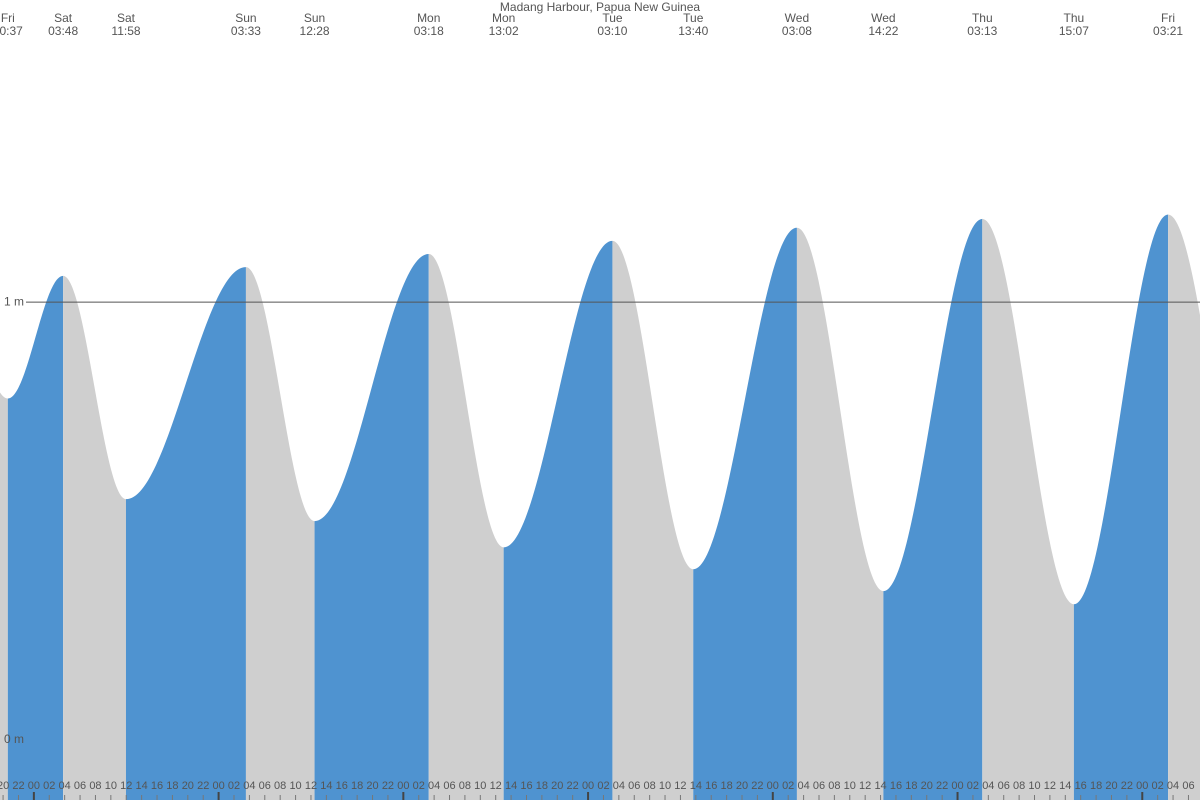 The height and width of the screenshot is (800, 1200). What do you see at coordinates (693, 18) in the screenshot?
I see `extreme-day: Tue` at bounding box center [693, 18].